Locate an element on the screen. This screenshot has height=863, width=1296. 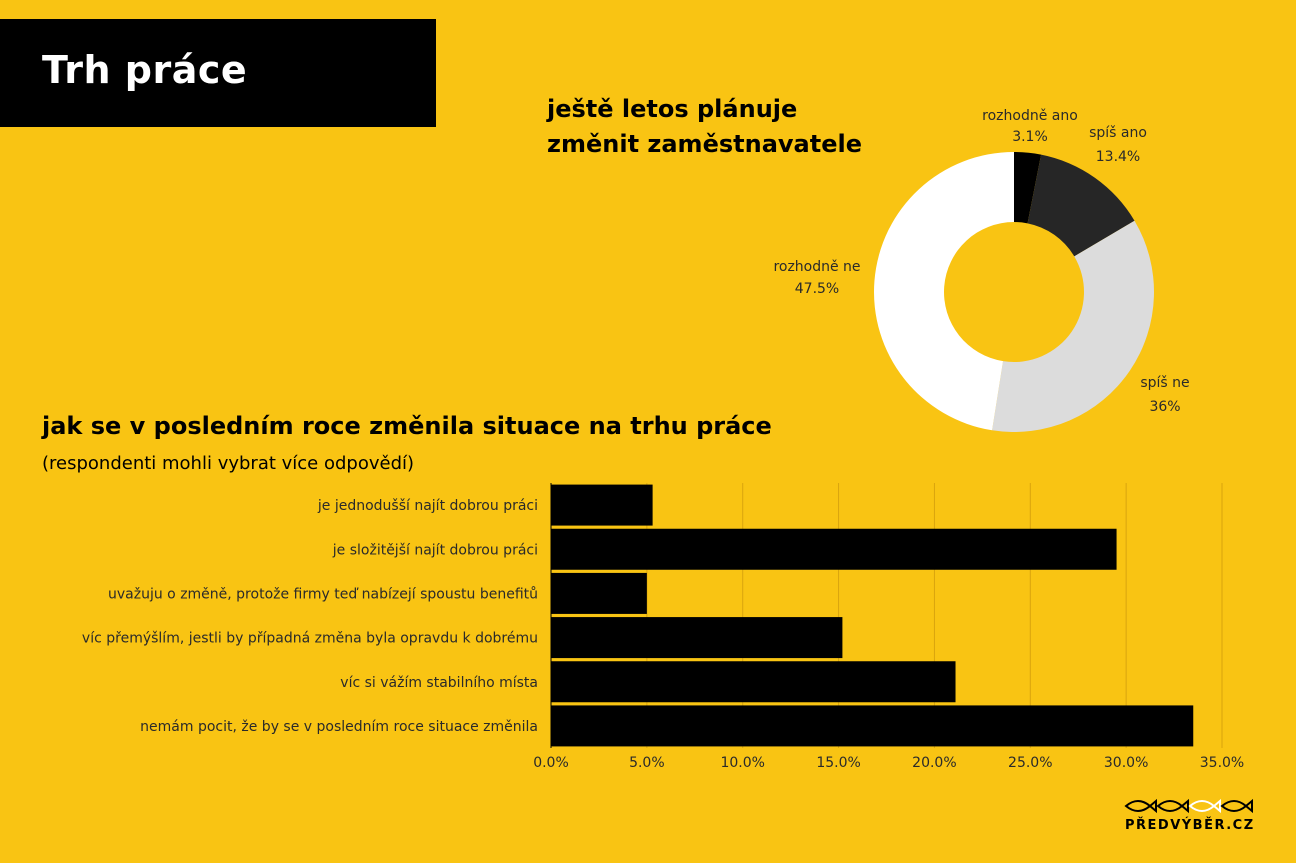
pie-slice-spis-ano is located at coordinates (1081, 205).